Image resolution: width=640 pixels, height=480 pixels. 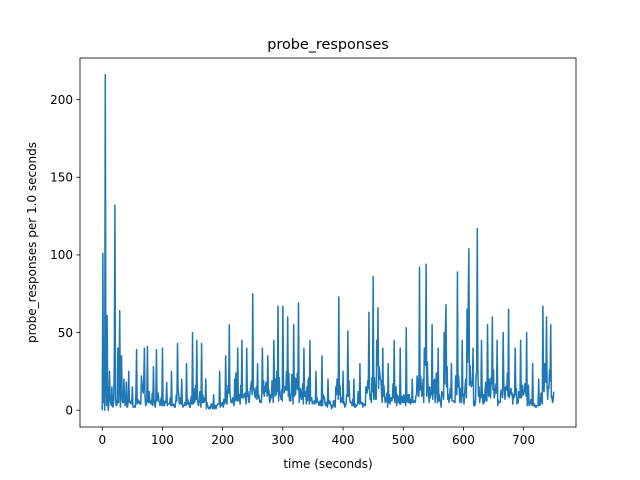 What do you see at coordinates (343, 440) in the screenshot?
I see `x-tick-label: 400` at bounding box center [343, 440].